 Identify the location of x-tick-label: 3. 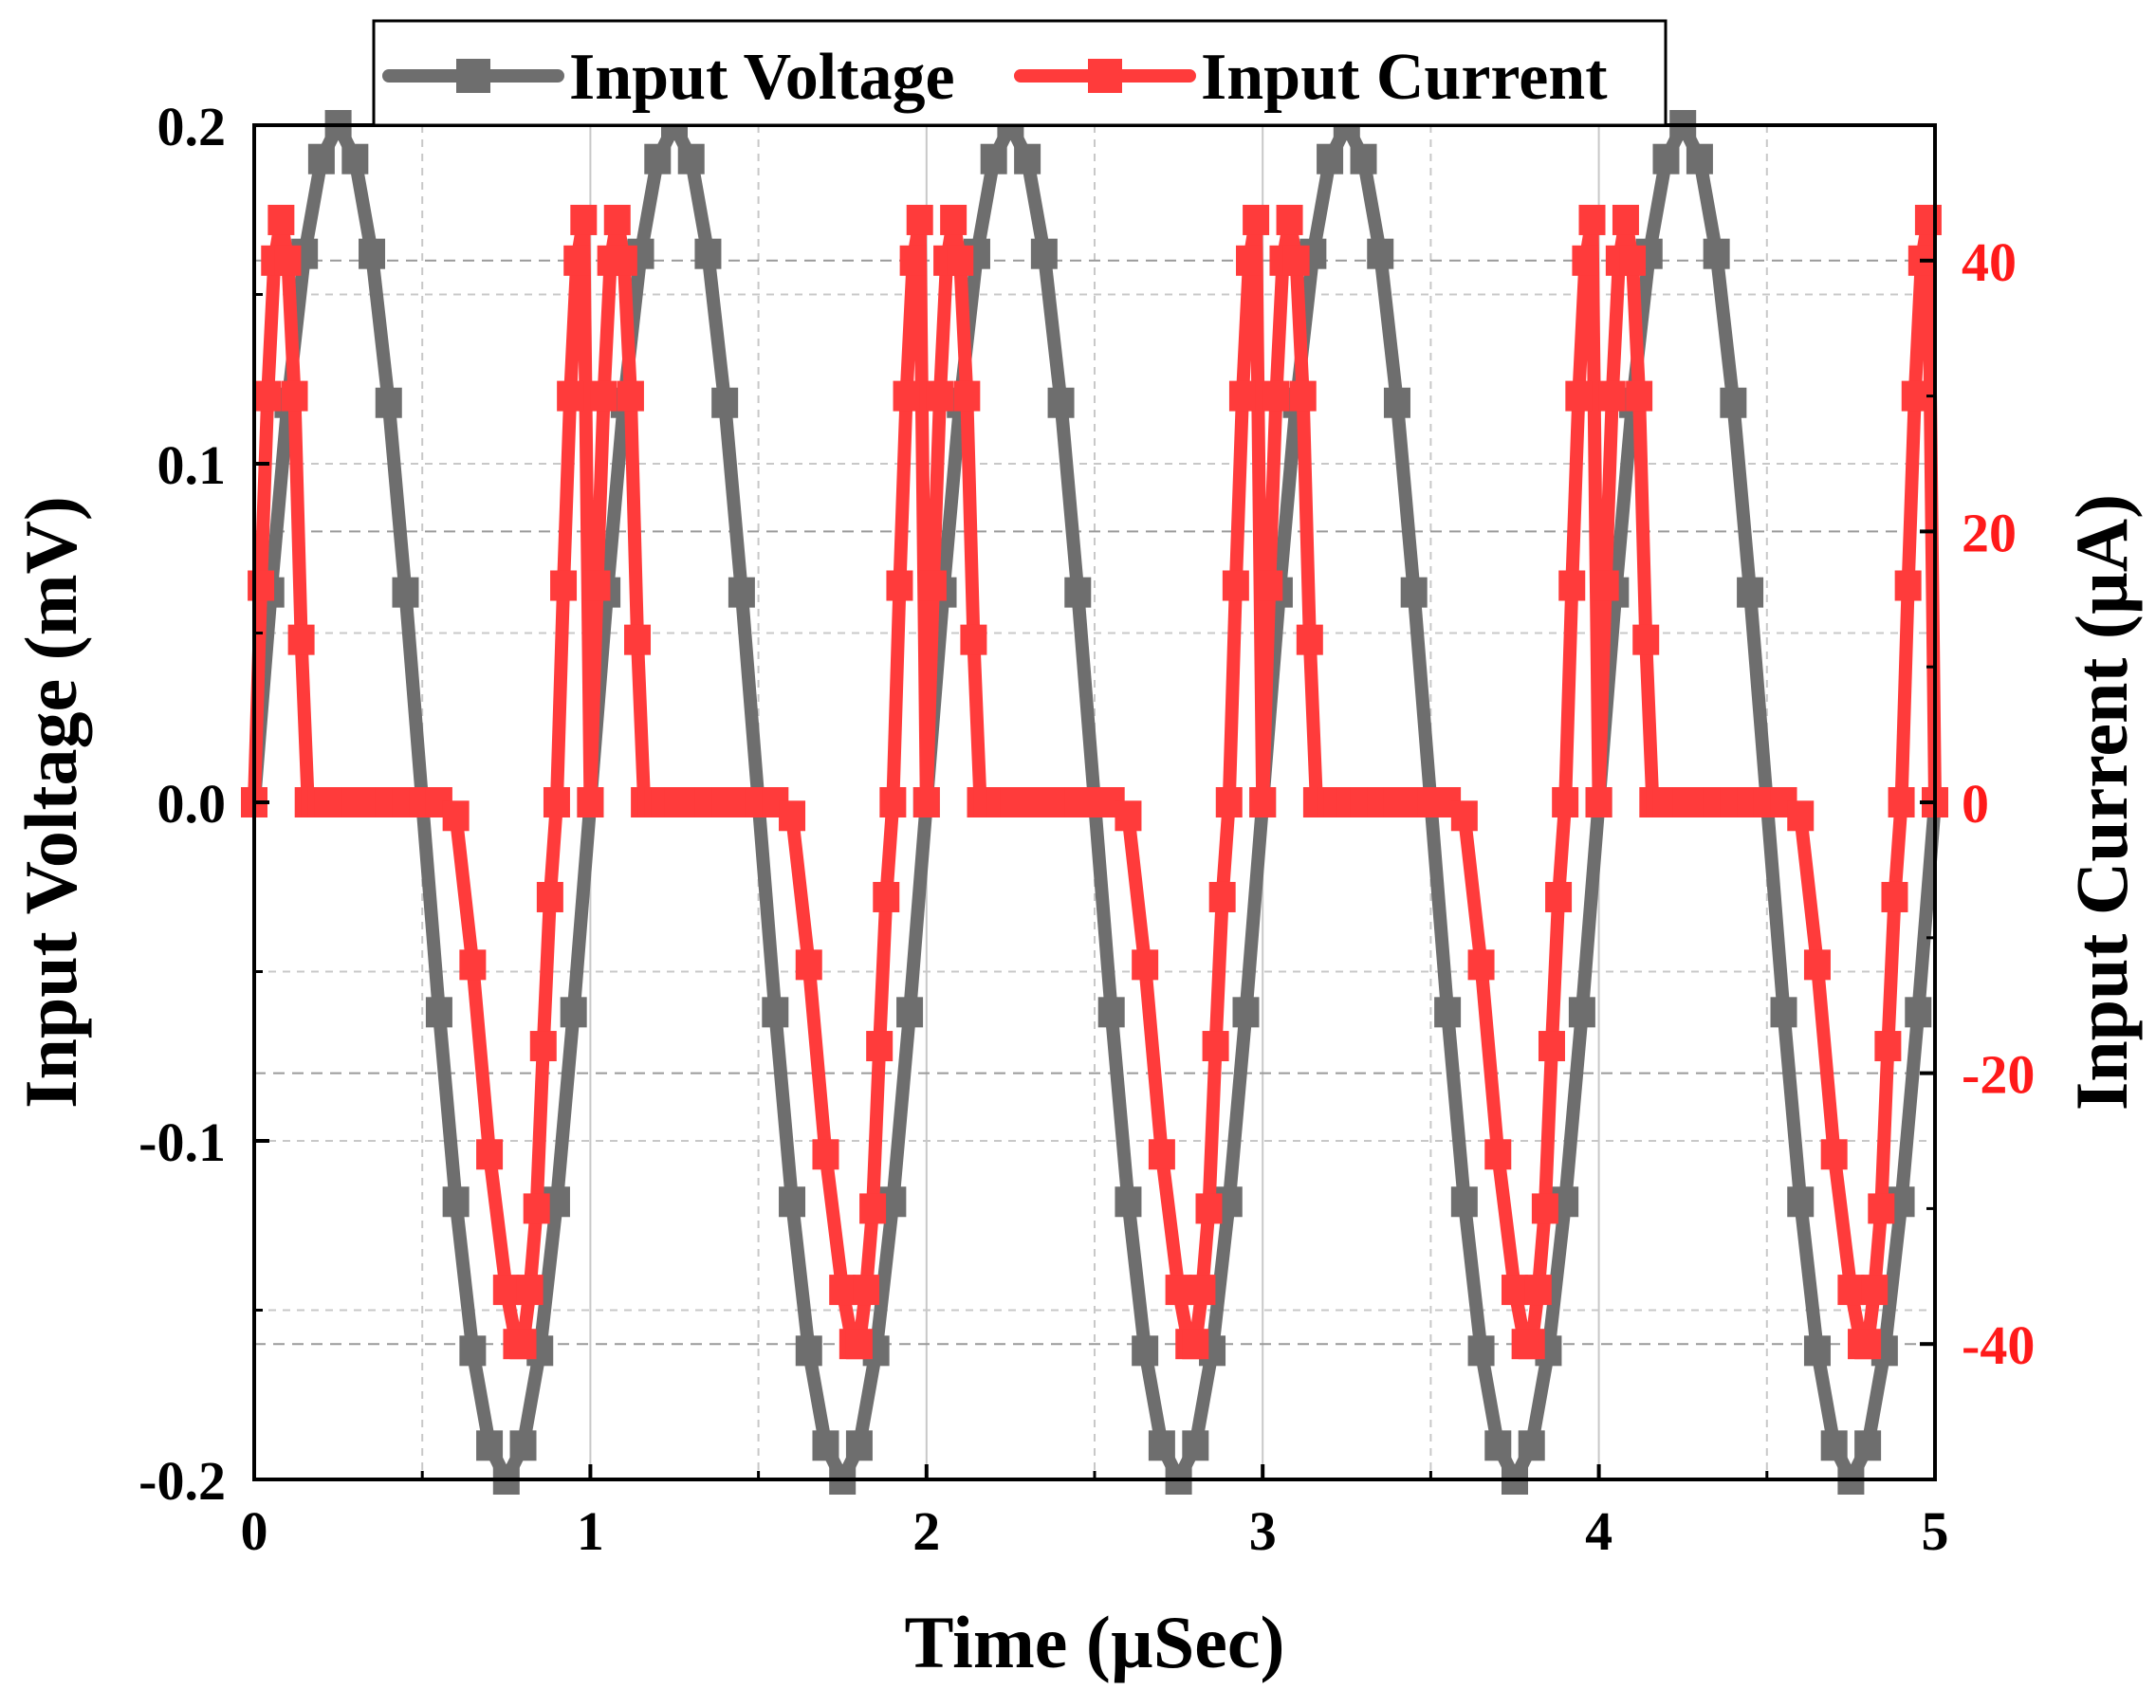
(1263, 1531).